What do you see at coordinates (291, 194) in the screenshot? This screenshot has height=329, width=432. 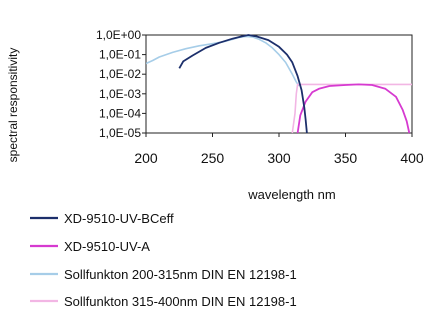 I see `x-axis-title: wavelength nm` at bounding box center [291, 194].